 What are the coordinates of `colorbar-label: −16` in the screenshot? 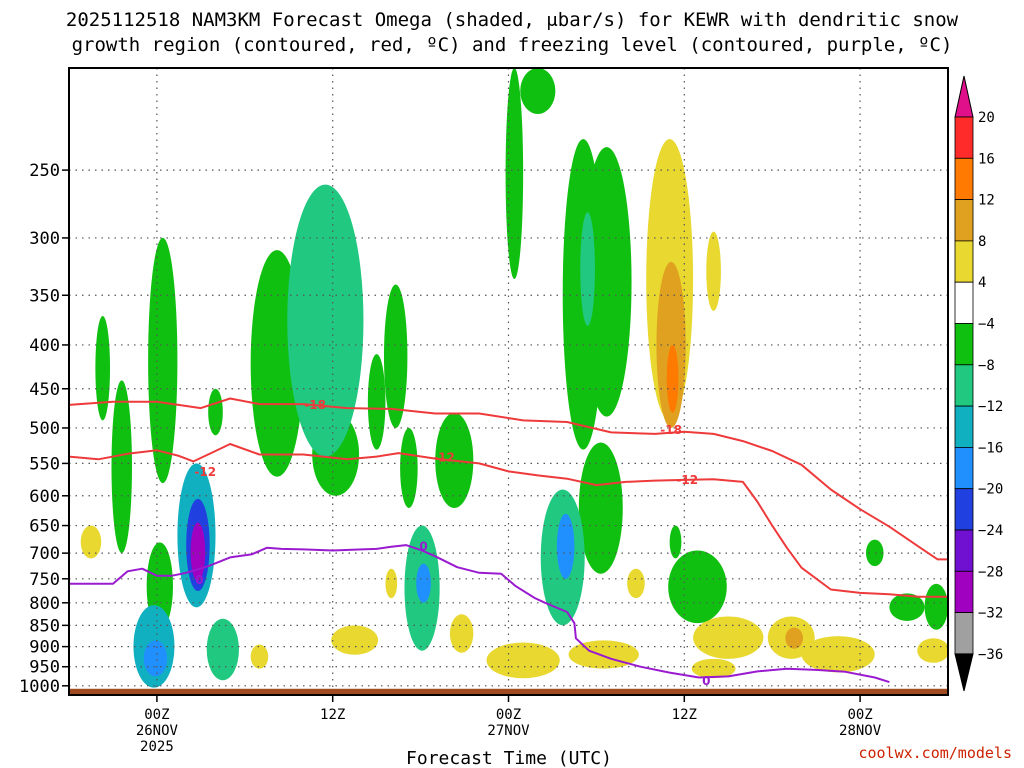 It's located at (990, 448).